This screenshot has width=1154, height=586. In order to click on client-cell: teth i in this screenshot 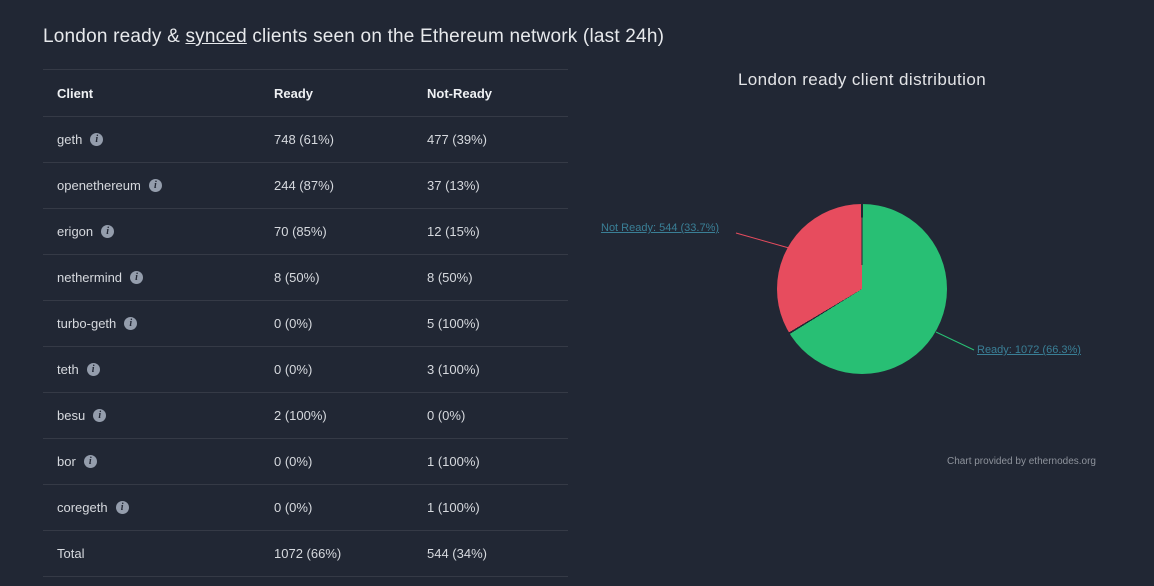, I will do `click(165, 369)`.